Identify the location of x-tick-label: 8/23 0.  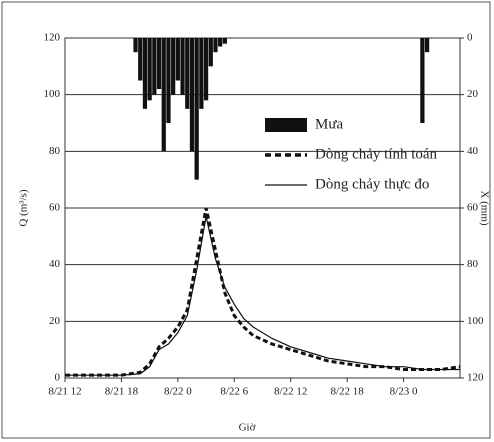
(404, 392).